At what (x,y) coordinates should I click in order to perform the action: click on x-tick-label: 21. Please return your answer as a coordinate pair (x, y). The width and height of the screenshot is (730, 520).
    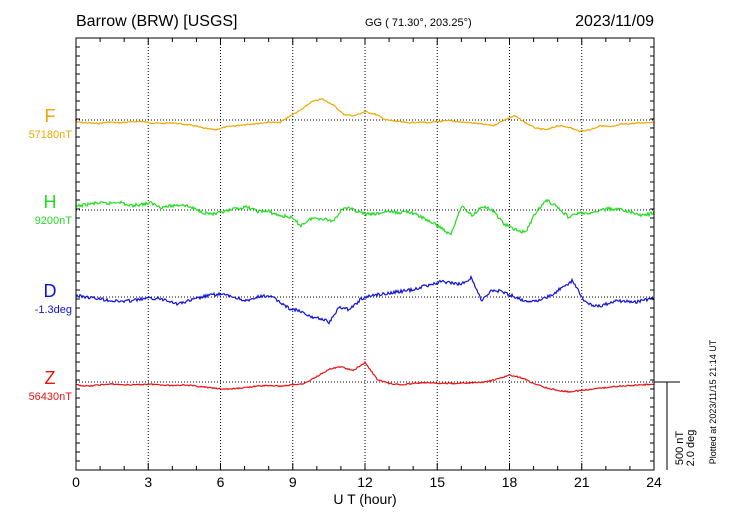
    Looking at the image, I should click on (582, 482).